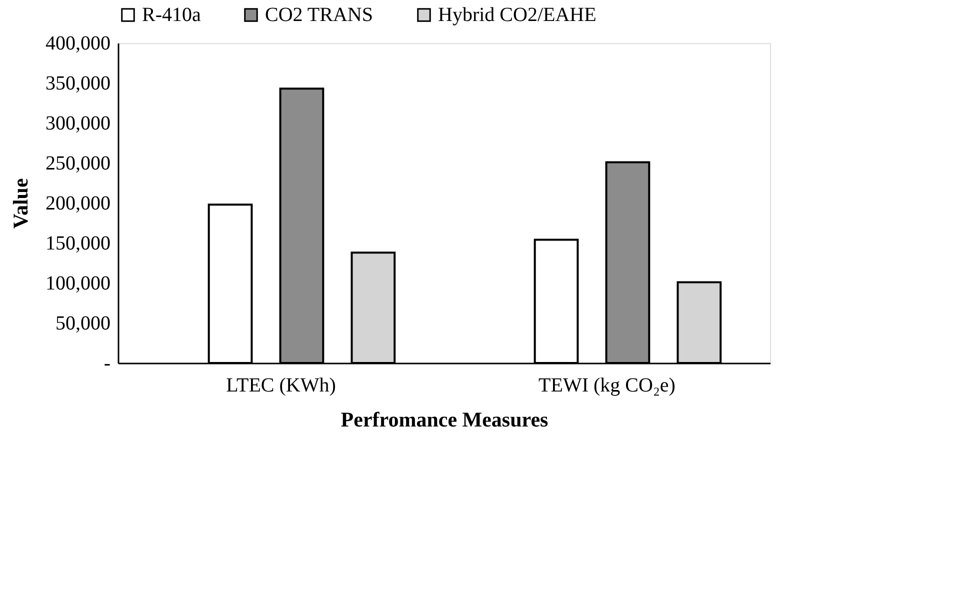 This screenshot has height=590, width=978. I want to click on y-tick-label: 250,000, so click(78, 163).